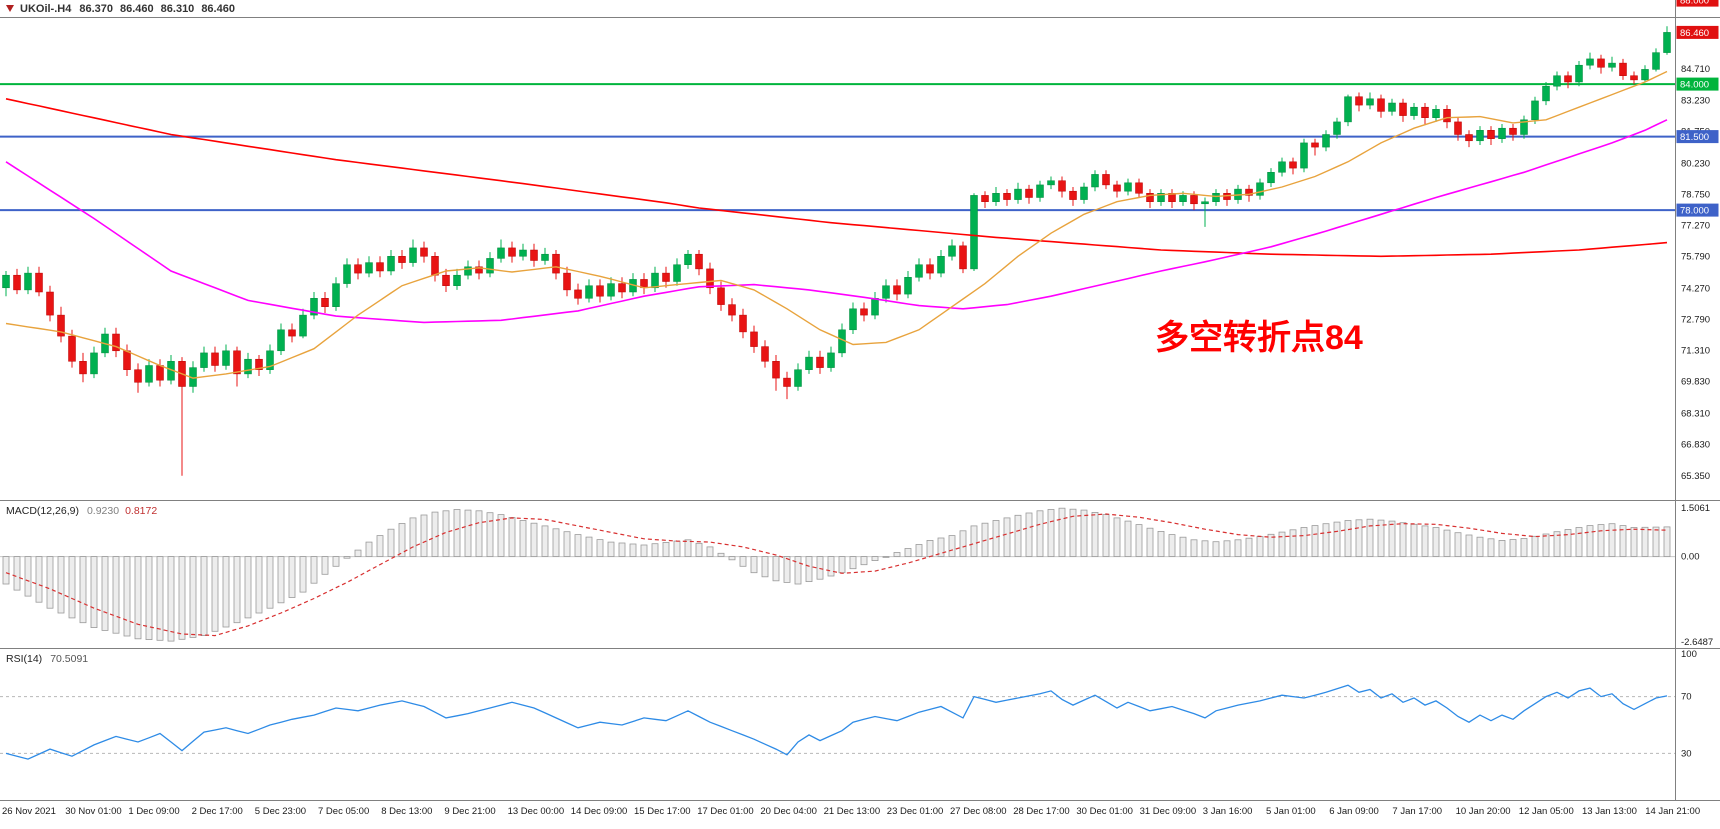 The width and height of the screenshot is (1720, 829). Describe the element at coordinates (1695, 194) in the screenshot. I see `svg-text: 78.750` at that location.